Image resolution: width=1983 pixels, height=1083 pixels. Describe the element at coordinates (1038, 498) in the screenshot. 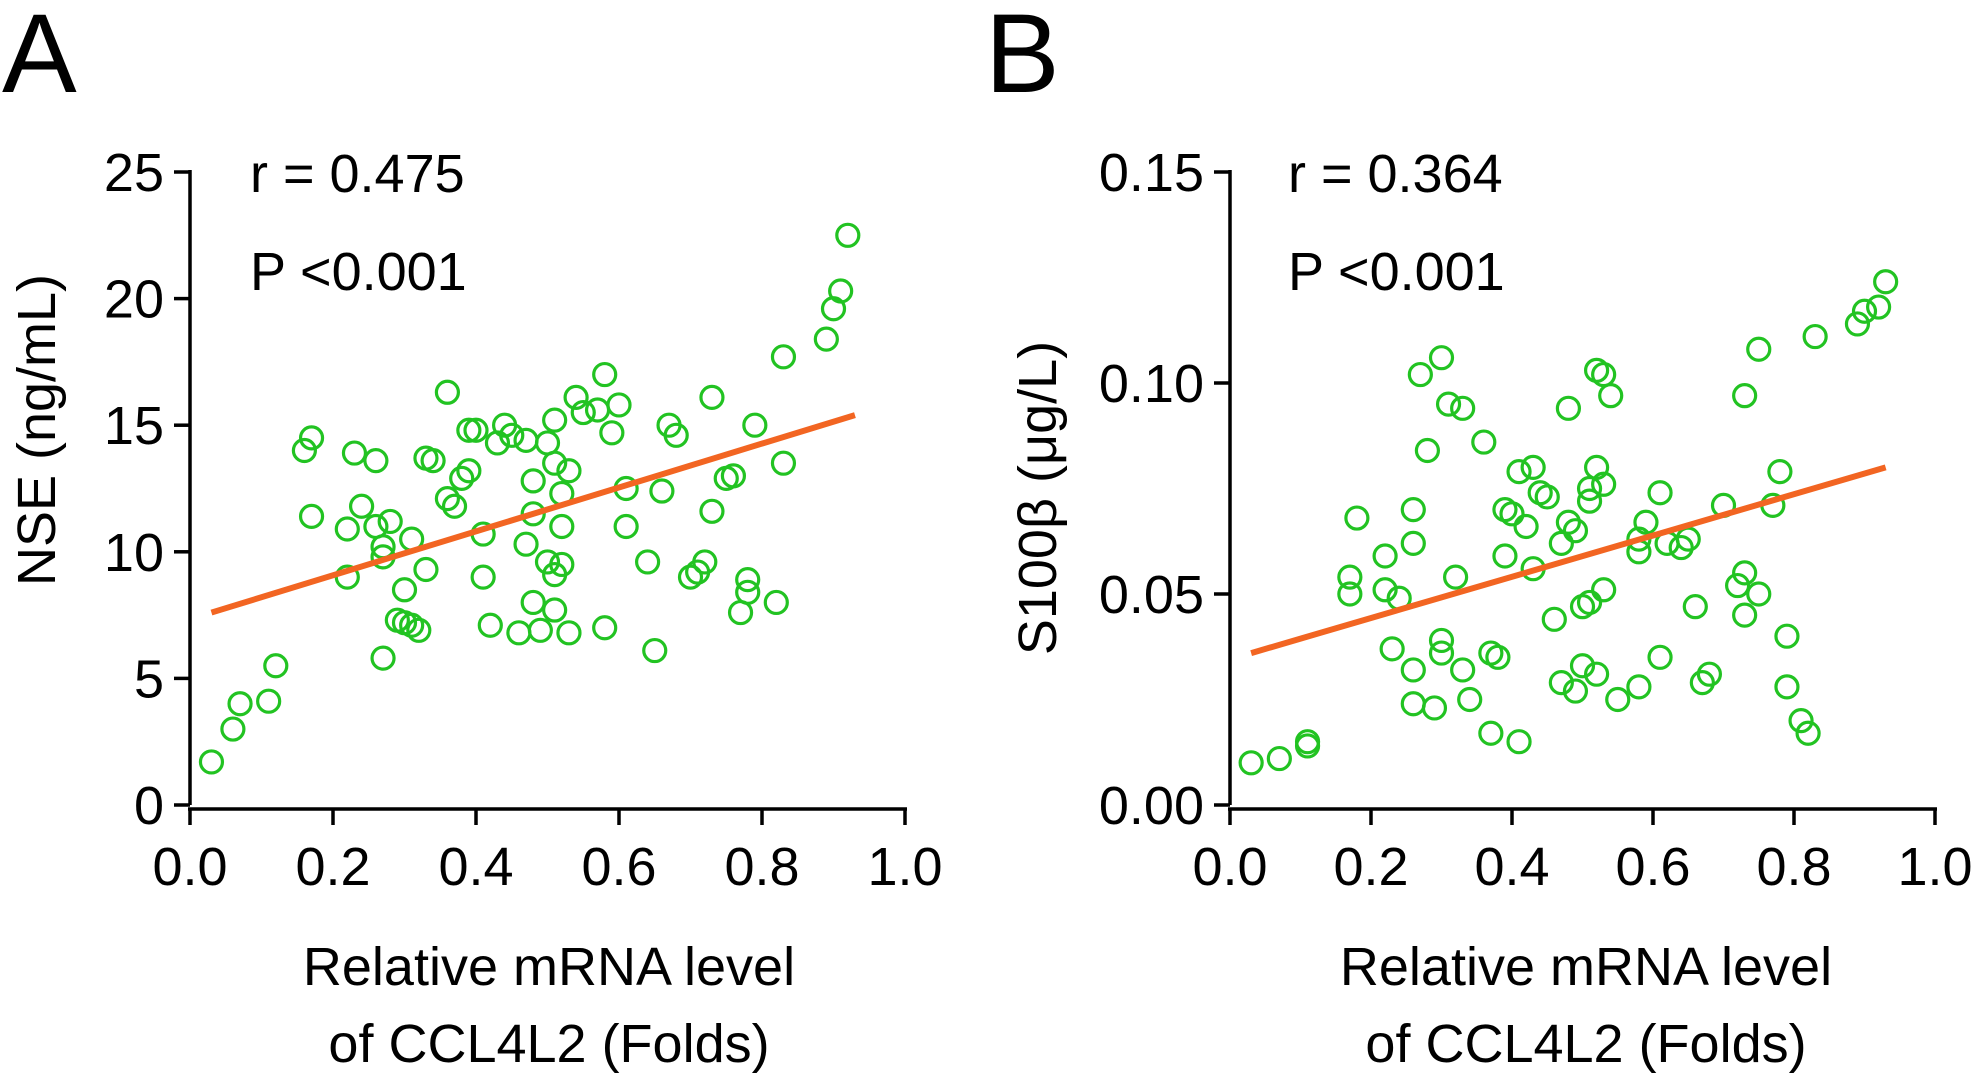

I see `y-axis-label: S100β (μg/L)` at that location.